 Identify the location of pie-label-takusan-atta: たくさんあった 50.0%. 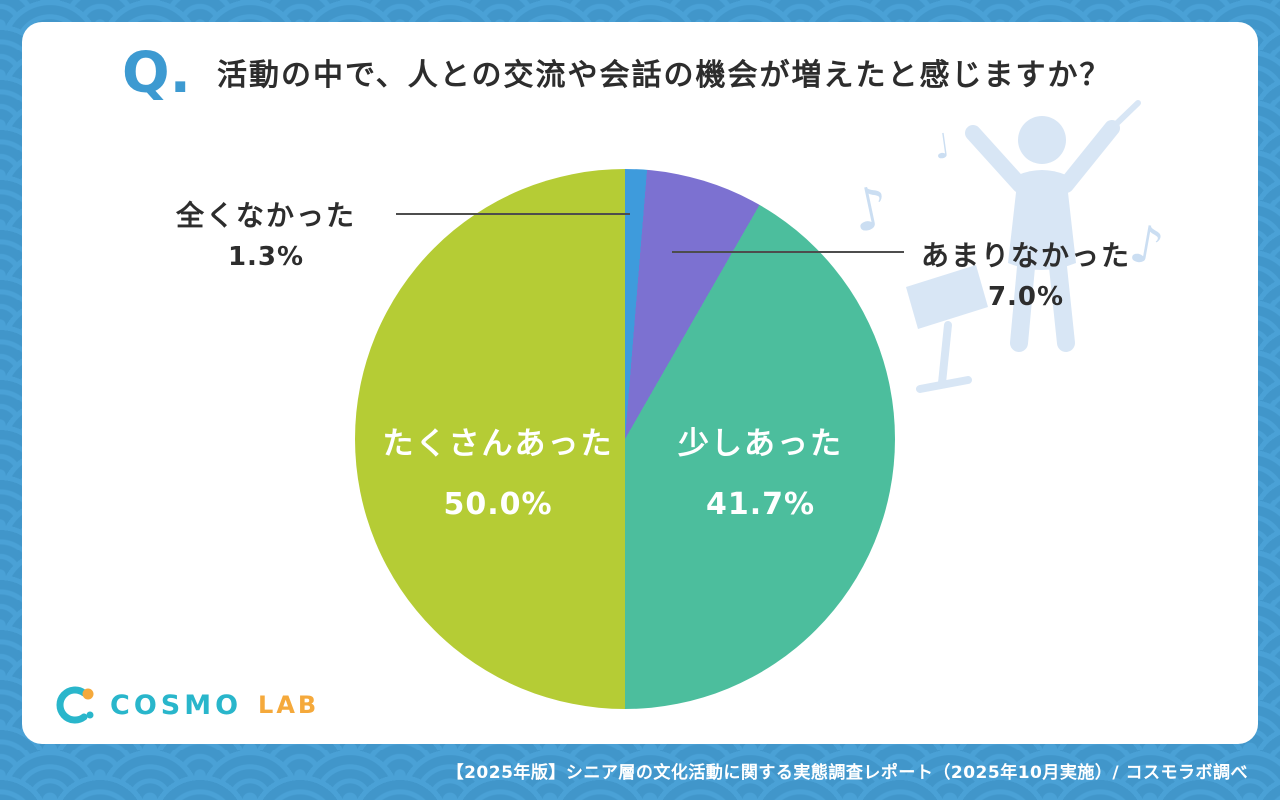
(498, 470).